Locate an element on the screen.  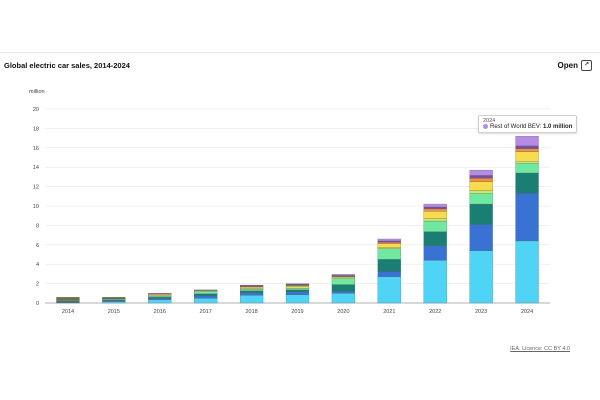
y-tick-label: 12 is located at coordinates (36, 188).